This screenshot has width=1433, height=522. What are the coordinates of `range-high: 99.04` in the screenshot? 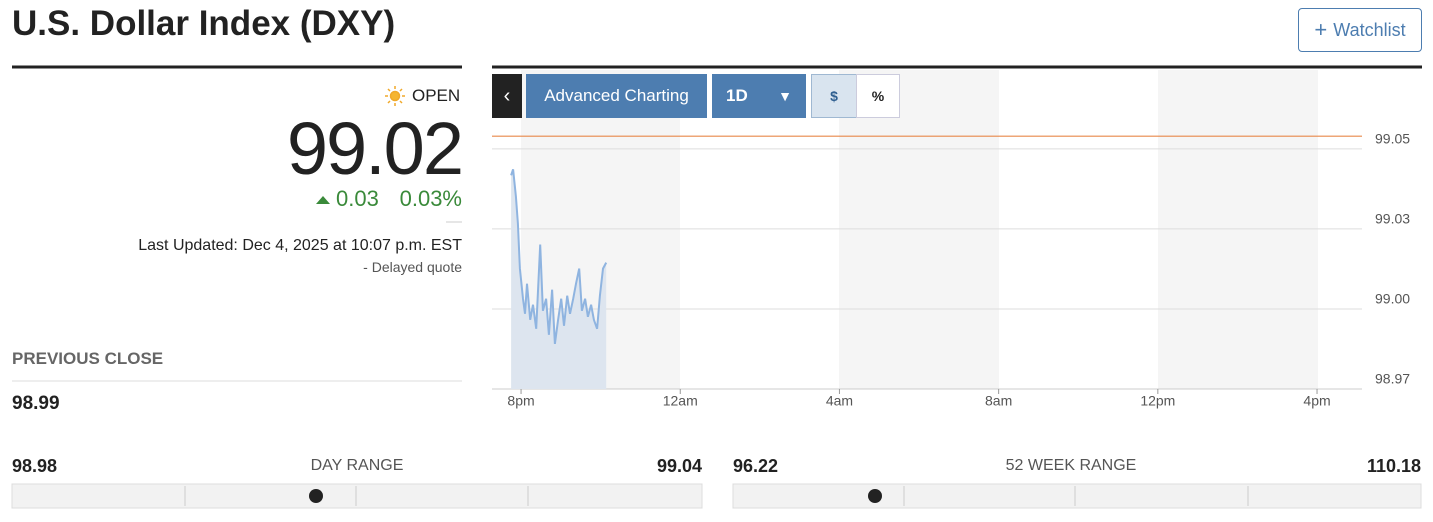 It's located at (679, 466).